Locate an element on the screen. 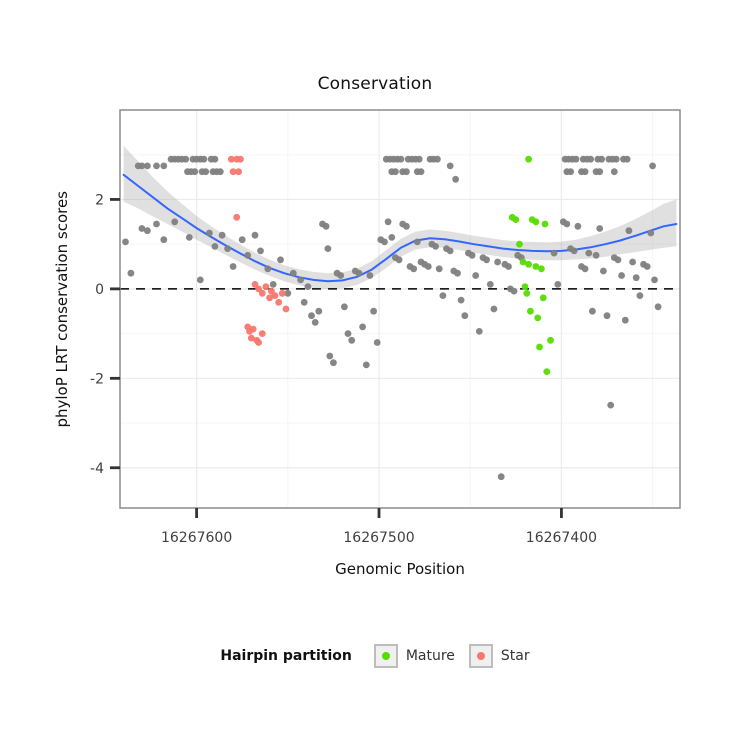  legend: Hairpin partition Mature Star is located at coordinates (375, 656).